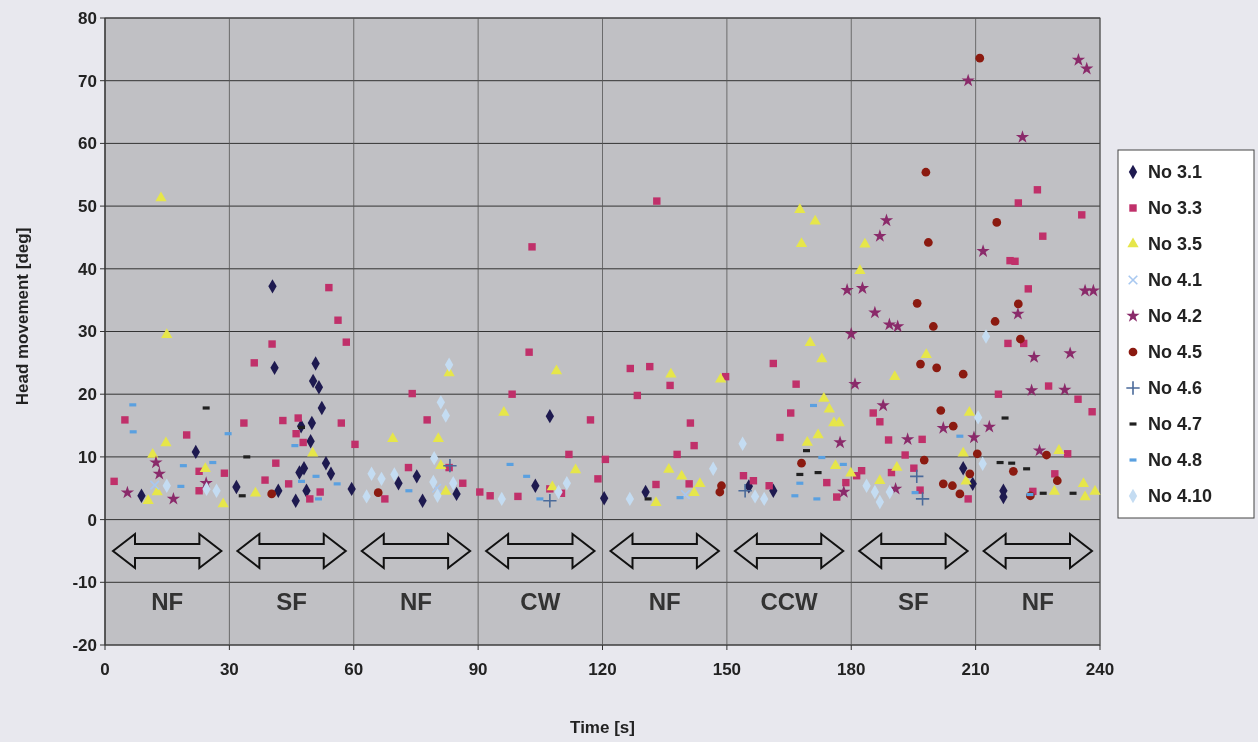 The width and height of the screenshot is (1258, 742). I want to click on annotation: CW, so click(540, 601).